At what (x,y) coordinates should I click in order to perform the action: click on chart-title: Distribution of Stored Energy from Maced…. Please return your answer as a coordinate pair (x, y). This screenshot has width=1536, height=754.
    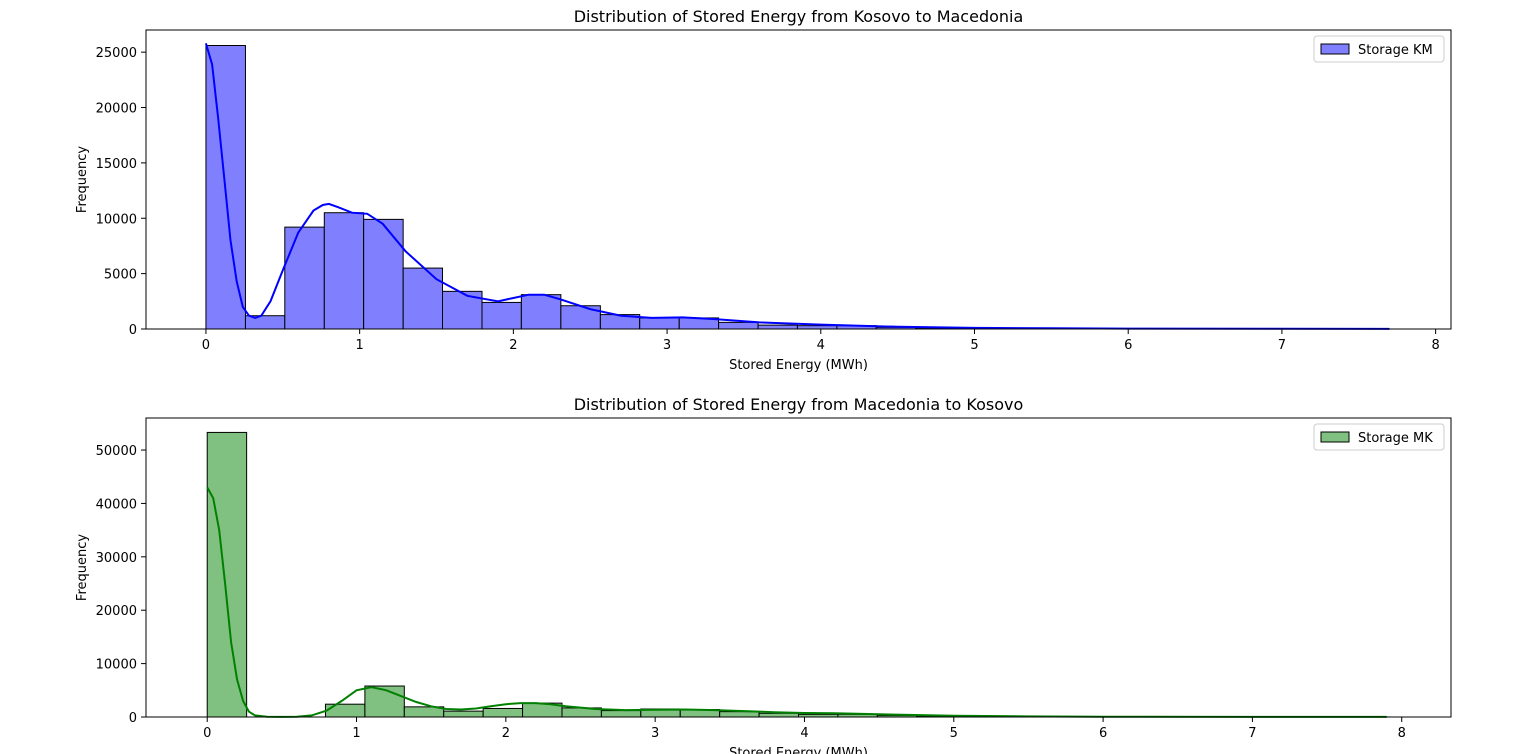
    Looking at the image, I should click on (799, 404).